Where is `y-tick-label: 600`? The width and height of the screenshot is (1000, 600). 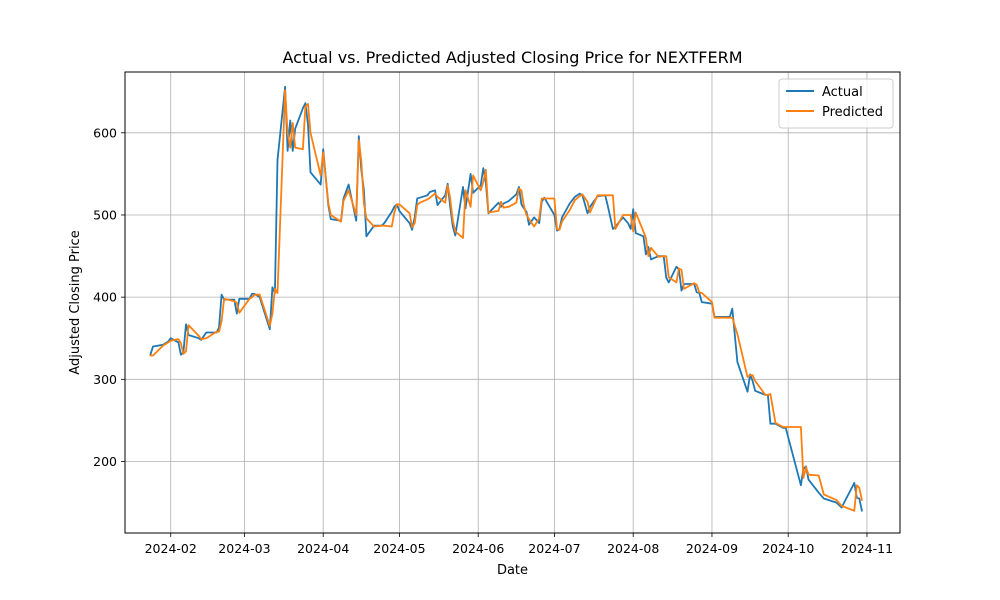 y-tick-label: 600 is located at coordinates (105, 132).